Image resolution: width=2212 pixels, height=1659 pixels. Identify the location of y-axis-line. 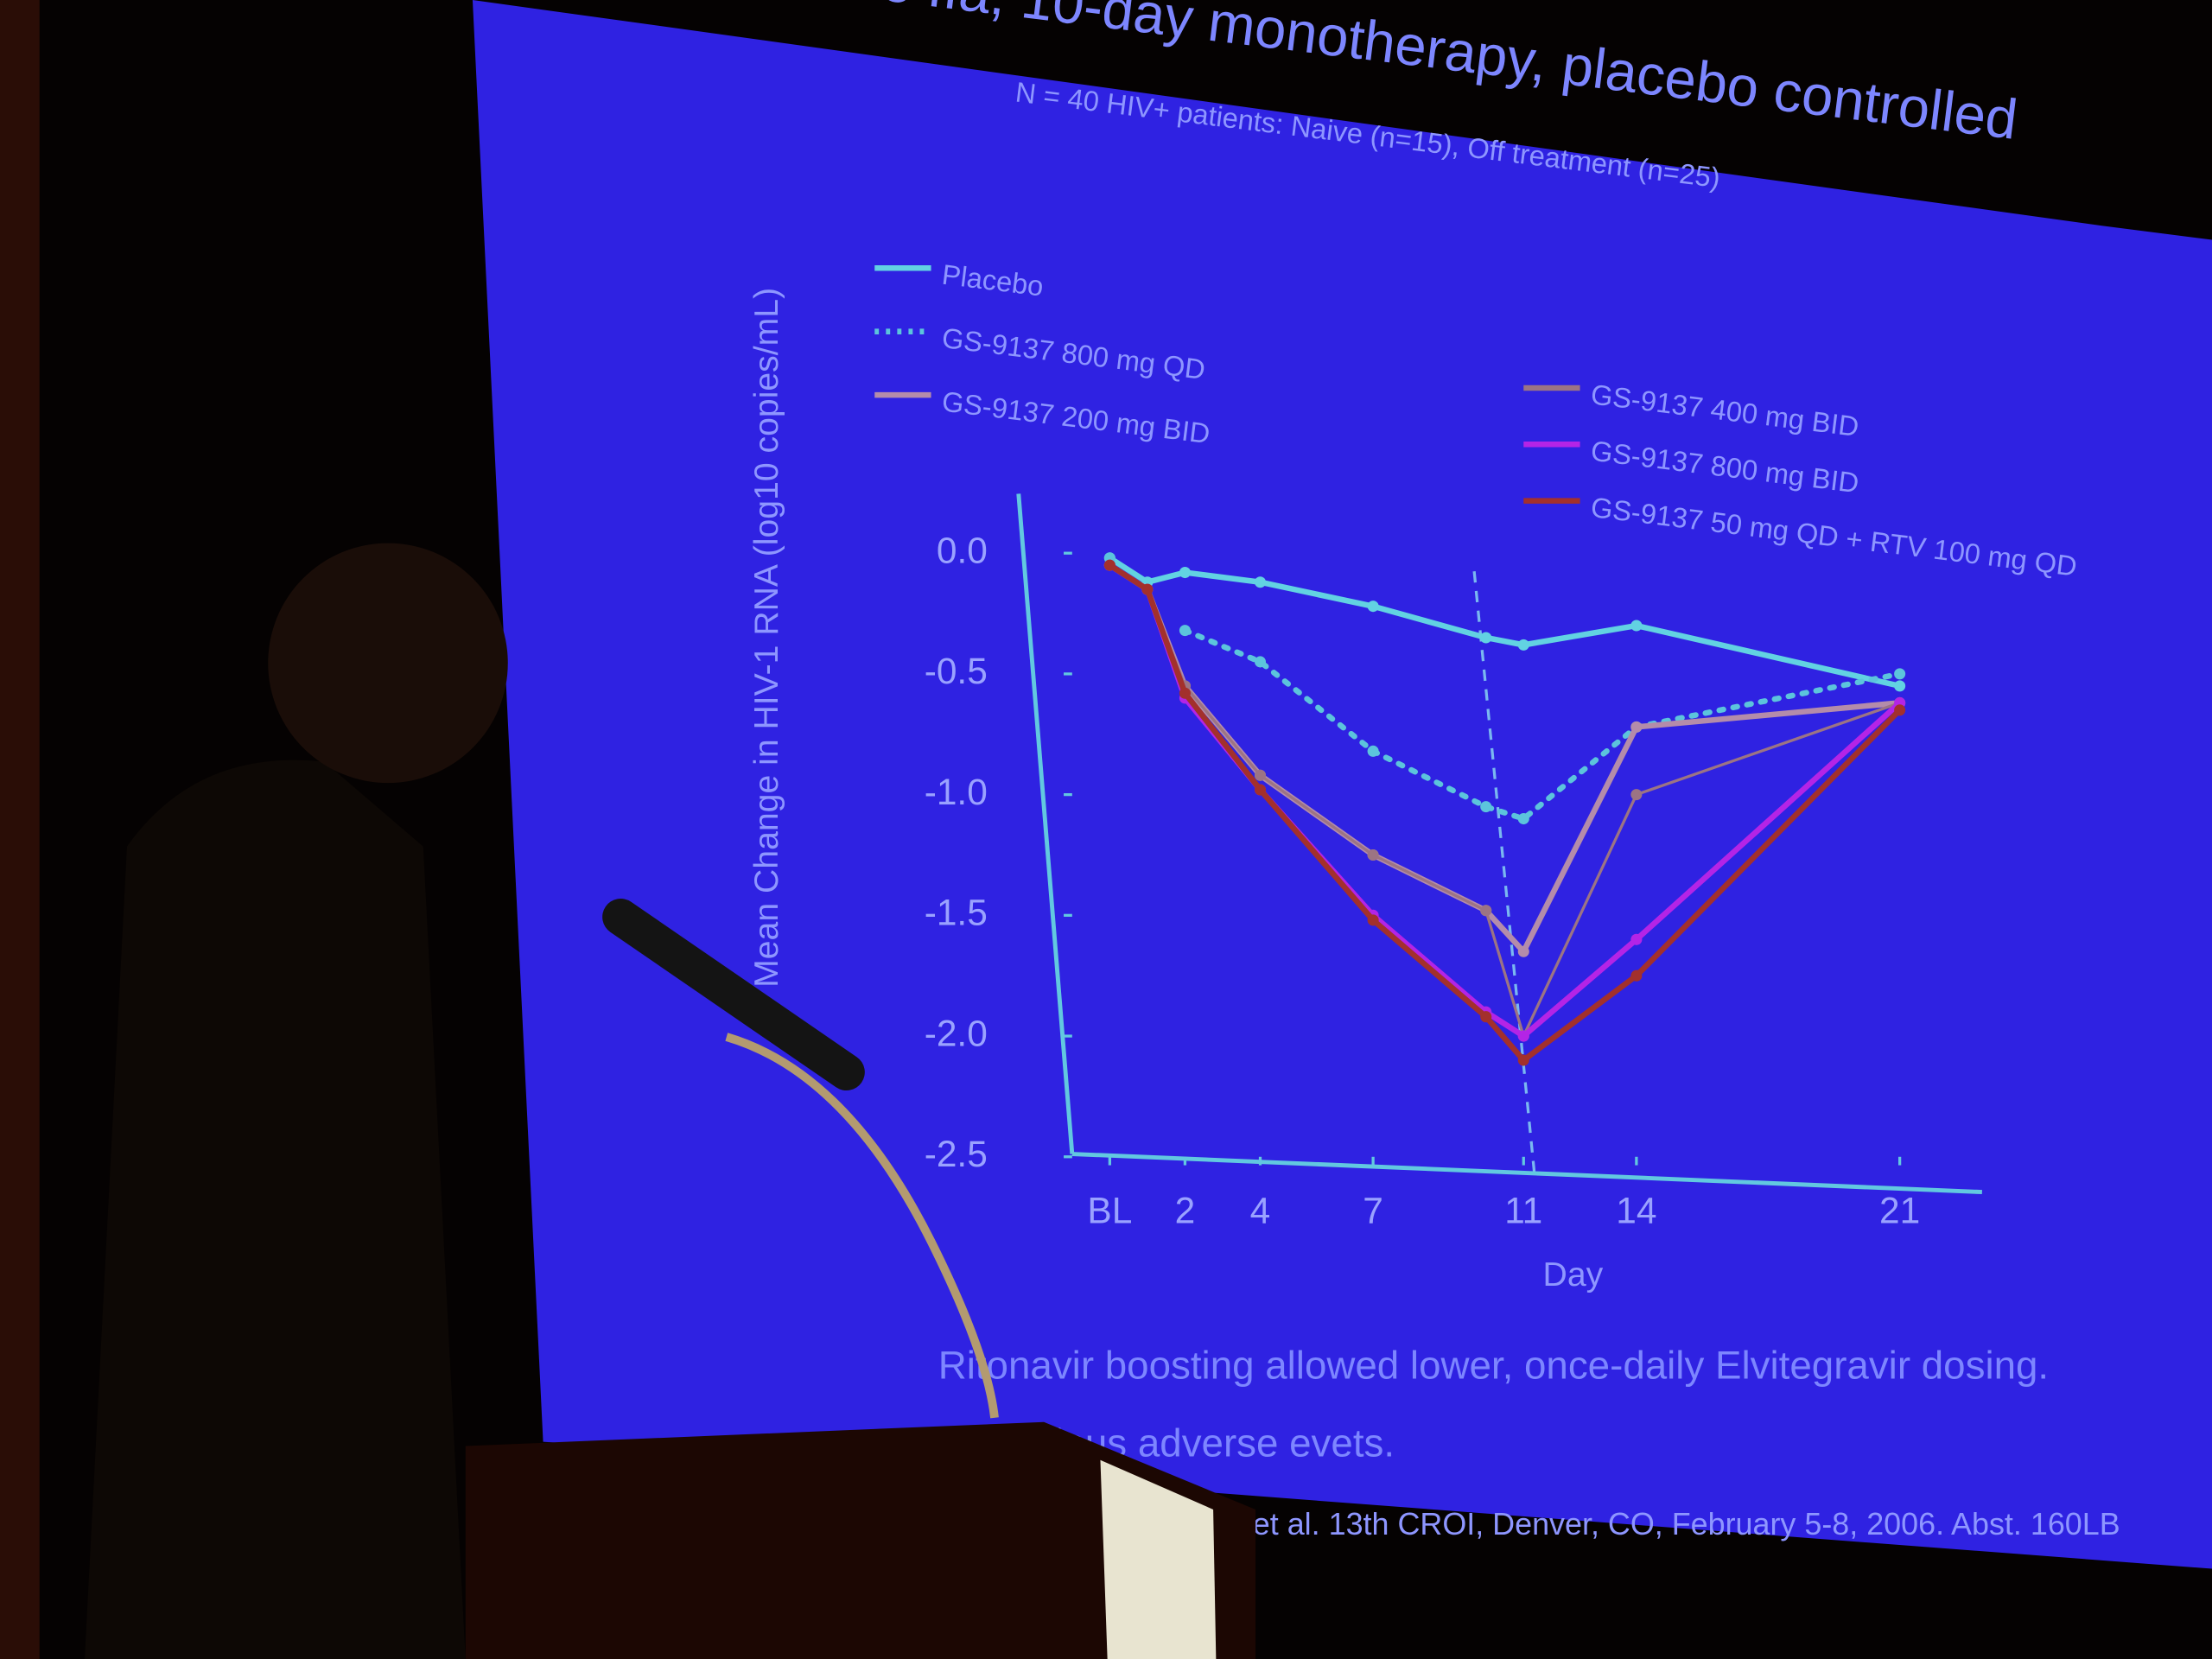
(1045, 823).